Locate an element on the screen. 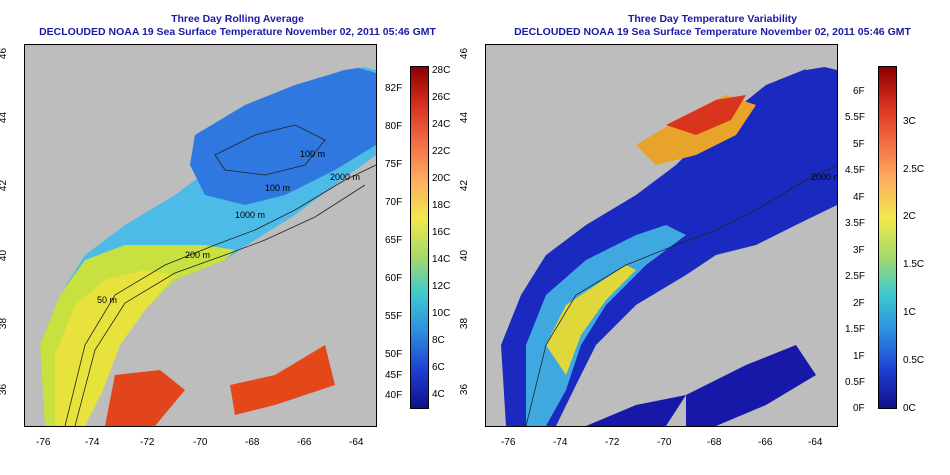 This screenshot has width=950, height=475. contour-label: 50 m is located at coordinates (107, 300).